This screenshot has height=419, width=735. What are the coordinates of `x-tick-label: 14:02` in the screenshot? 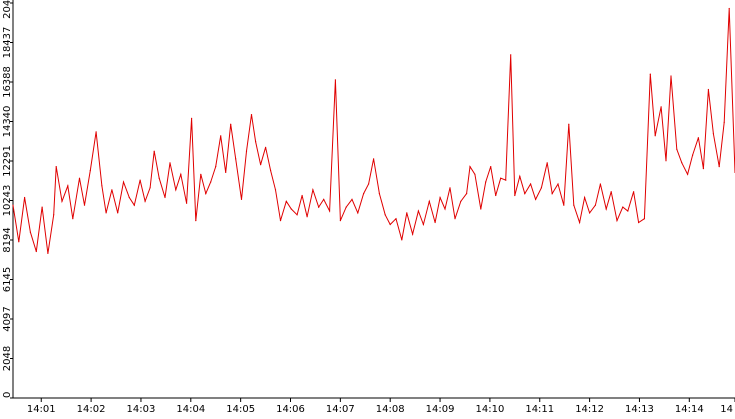 It's located at (91, 409).